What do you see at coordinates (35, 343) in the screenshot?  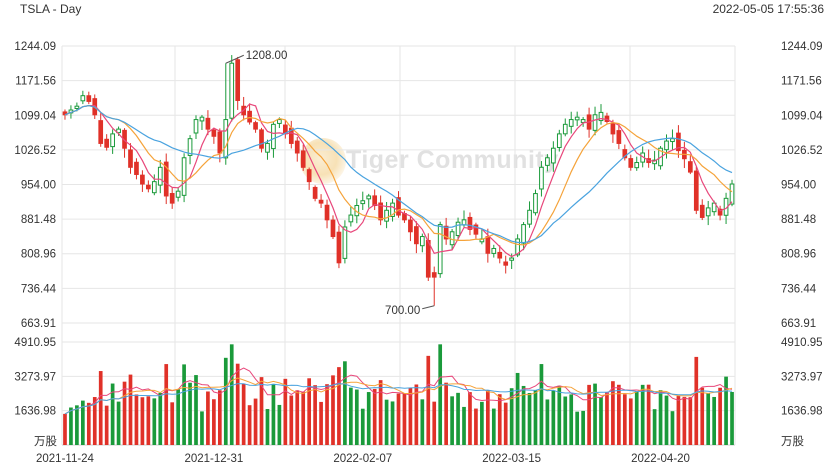 I see `volume-tick-label-left: 4910.95` at bounding box center [35, 343].